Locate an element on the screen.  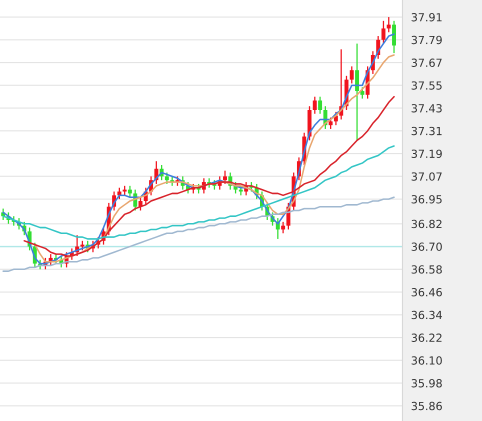
y-tick-label: 36.34 is located at coordinates (427, 315).